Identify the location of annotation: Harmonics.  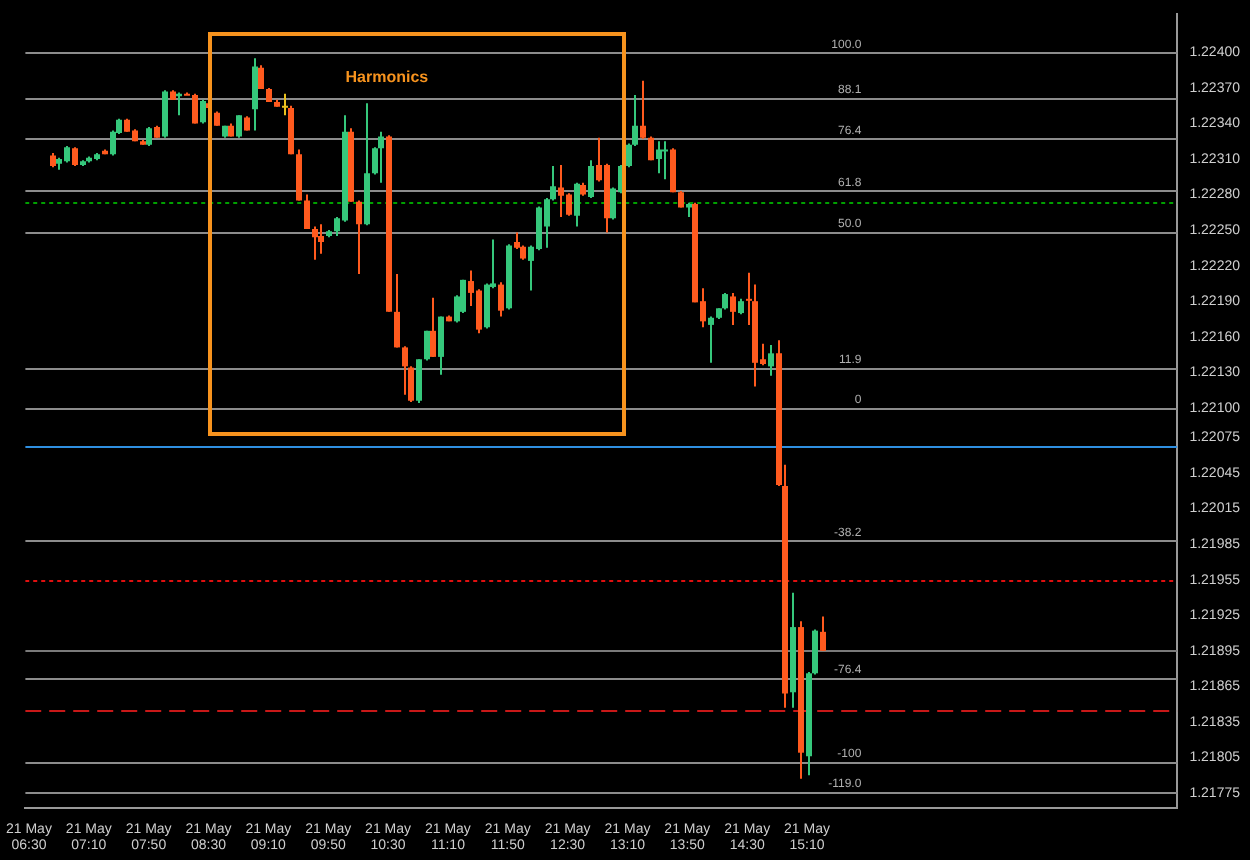
(387, 77).